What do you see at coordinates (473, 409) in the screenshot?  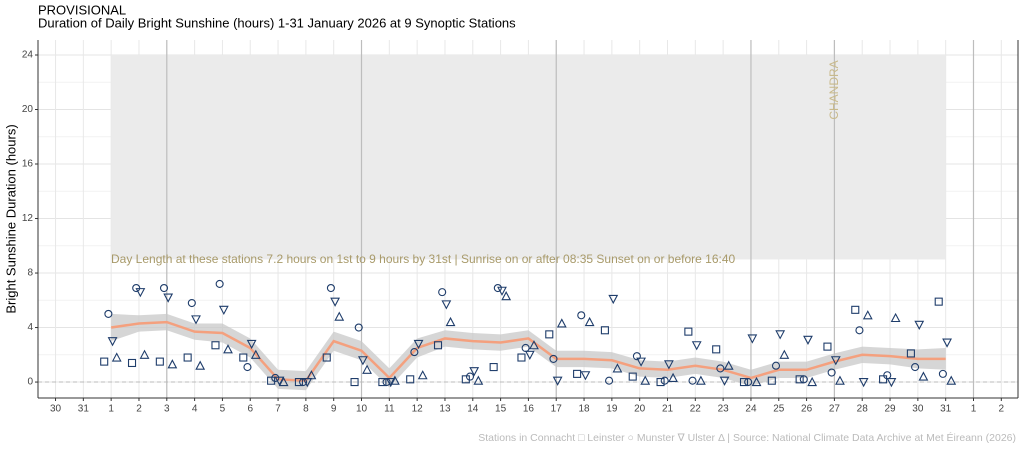 I see `x-tick-label: 14` at bounding box center [473, 409].